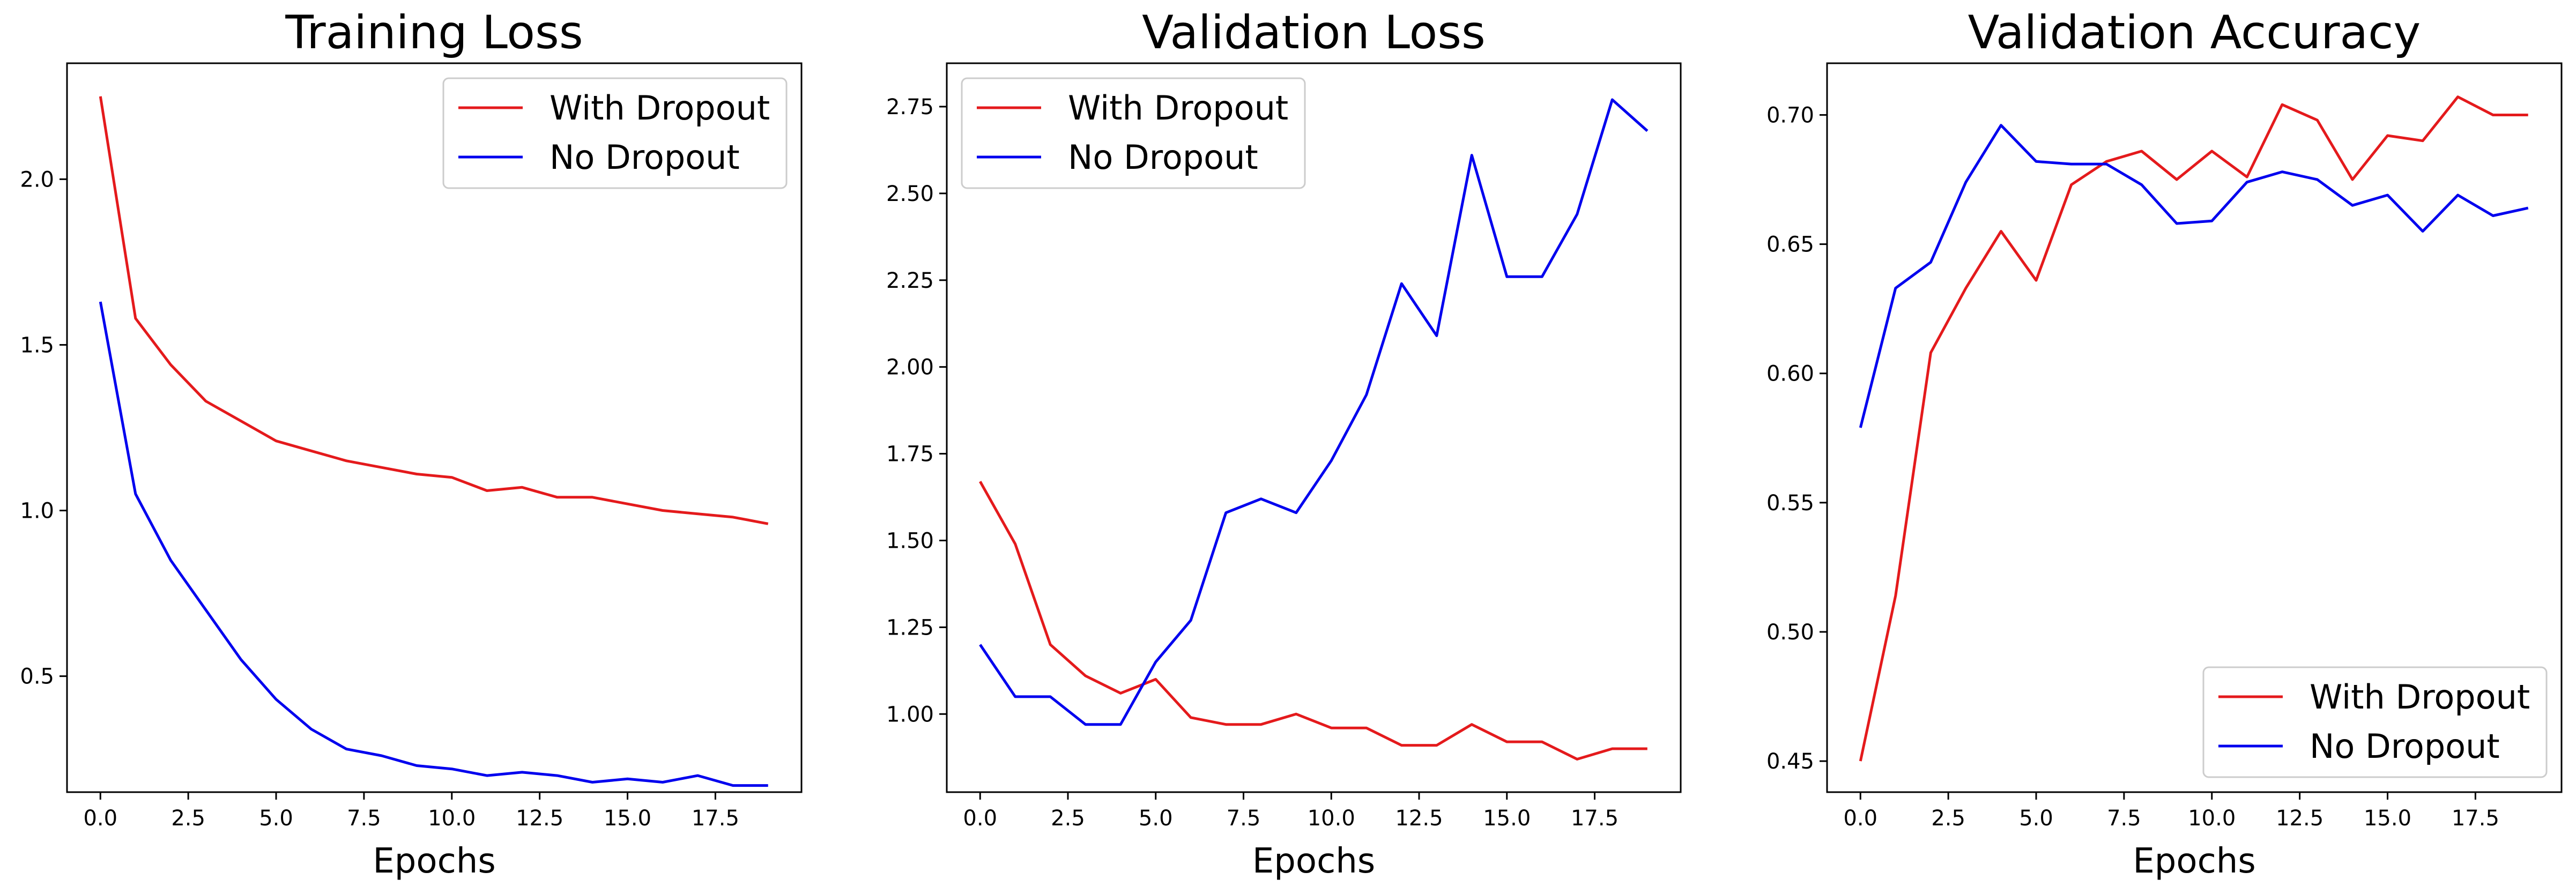 The height and width of the screenshot is (887, 2576). I want to click on y-tick-label: 0.45, so click(1790, 761).